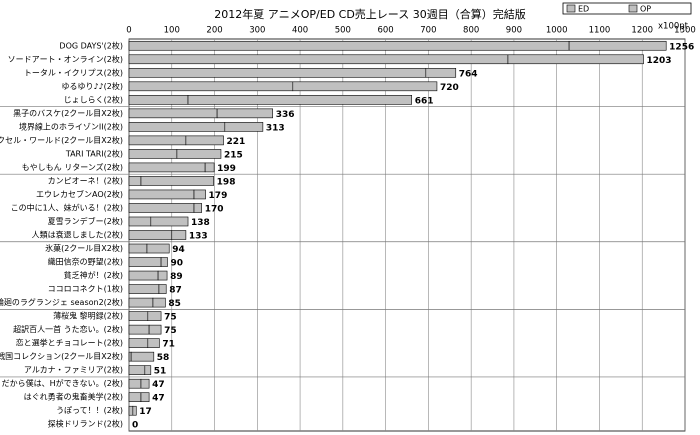  Describe the element at coordinates (88, 316) in the screenshot. I see `y-tick-label: 薄桜鬼 黎明録(2枚)` at that location.